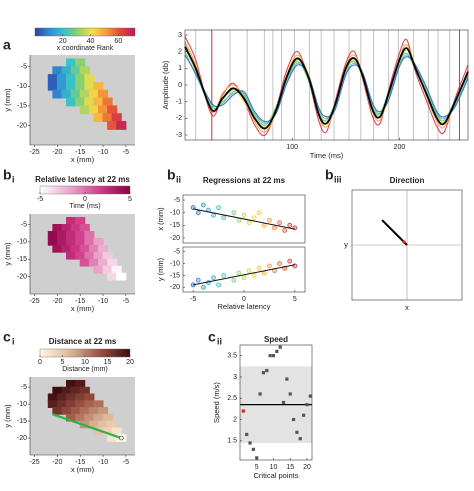 Image resolution: width=474 pixels, height=491 pixels. What do you see at coordinates (22, 125) in the screenshot?
I see `y-tick-label: -20` at bounding box center [22, 125].